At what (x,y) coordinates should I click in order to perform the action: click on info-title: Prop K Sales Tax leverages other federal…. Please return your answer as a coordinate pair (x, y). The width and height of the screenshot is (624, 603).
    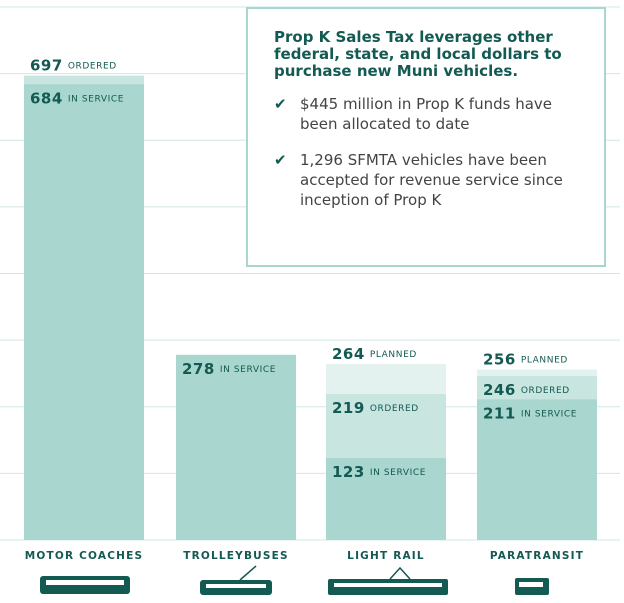
    Looking at the image, I should click on (418, 54).